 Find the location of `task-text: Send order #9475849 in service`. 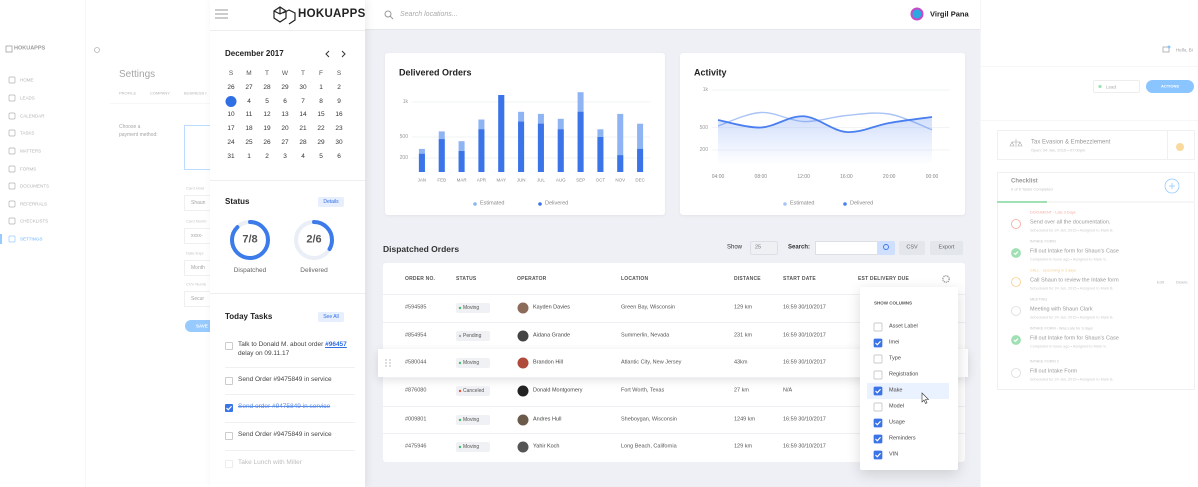

task-text: Send order #9475849 in service is located at coordinates (295, 406).